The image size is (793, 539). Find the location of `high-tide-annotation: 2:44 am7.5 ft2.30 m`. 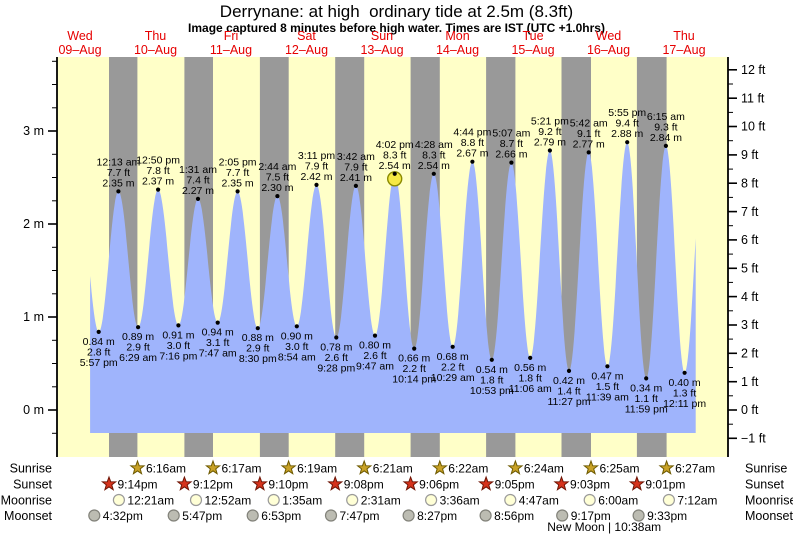

high-tide-annotation: 2:44 am7.5 ft2.30 m is located at coordinates (277, 180).